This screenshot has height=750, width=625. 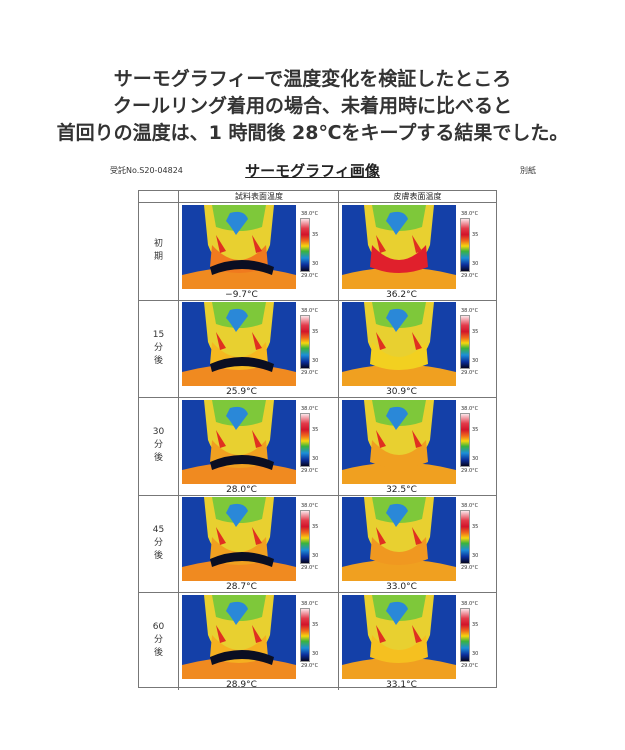 I want to click on thermal-cell-sample: 38.0°C 35 30 29.0°C −9.7°C, so click(x=259, y=251).